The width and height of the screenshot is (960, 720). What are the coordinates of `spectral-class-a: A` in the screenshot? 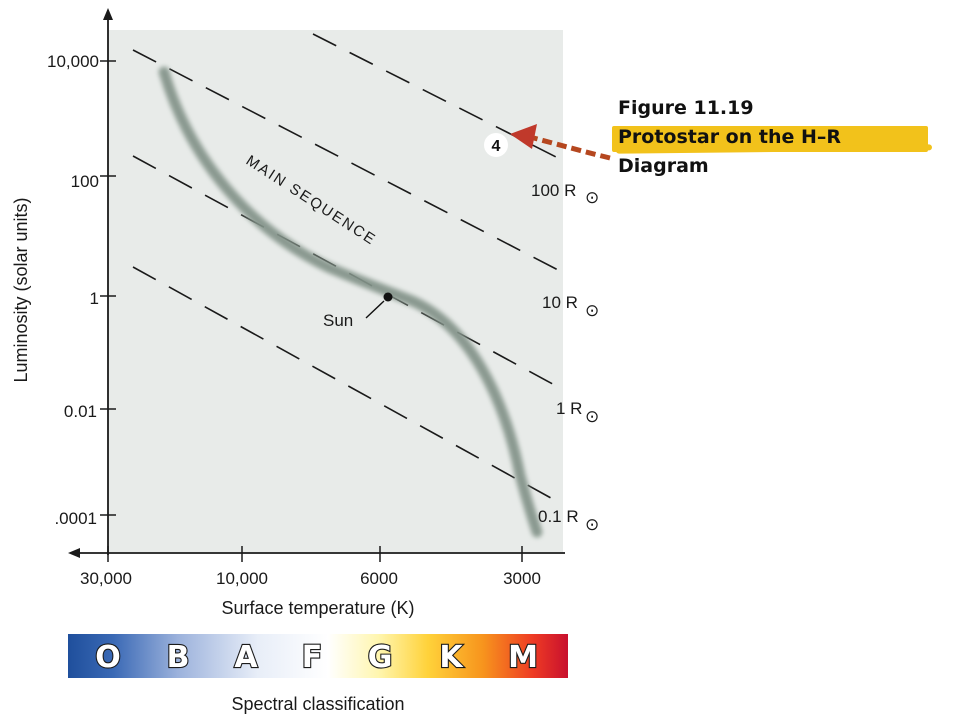 It's located at (246, 657).